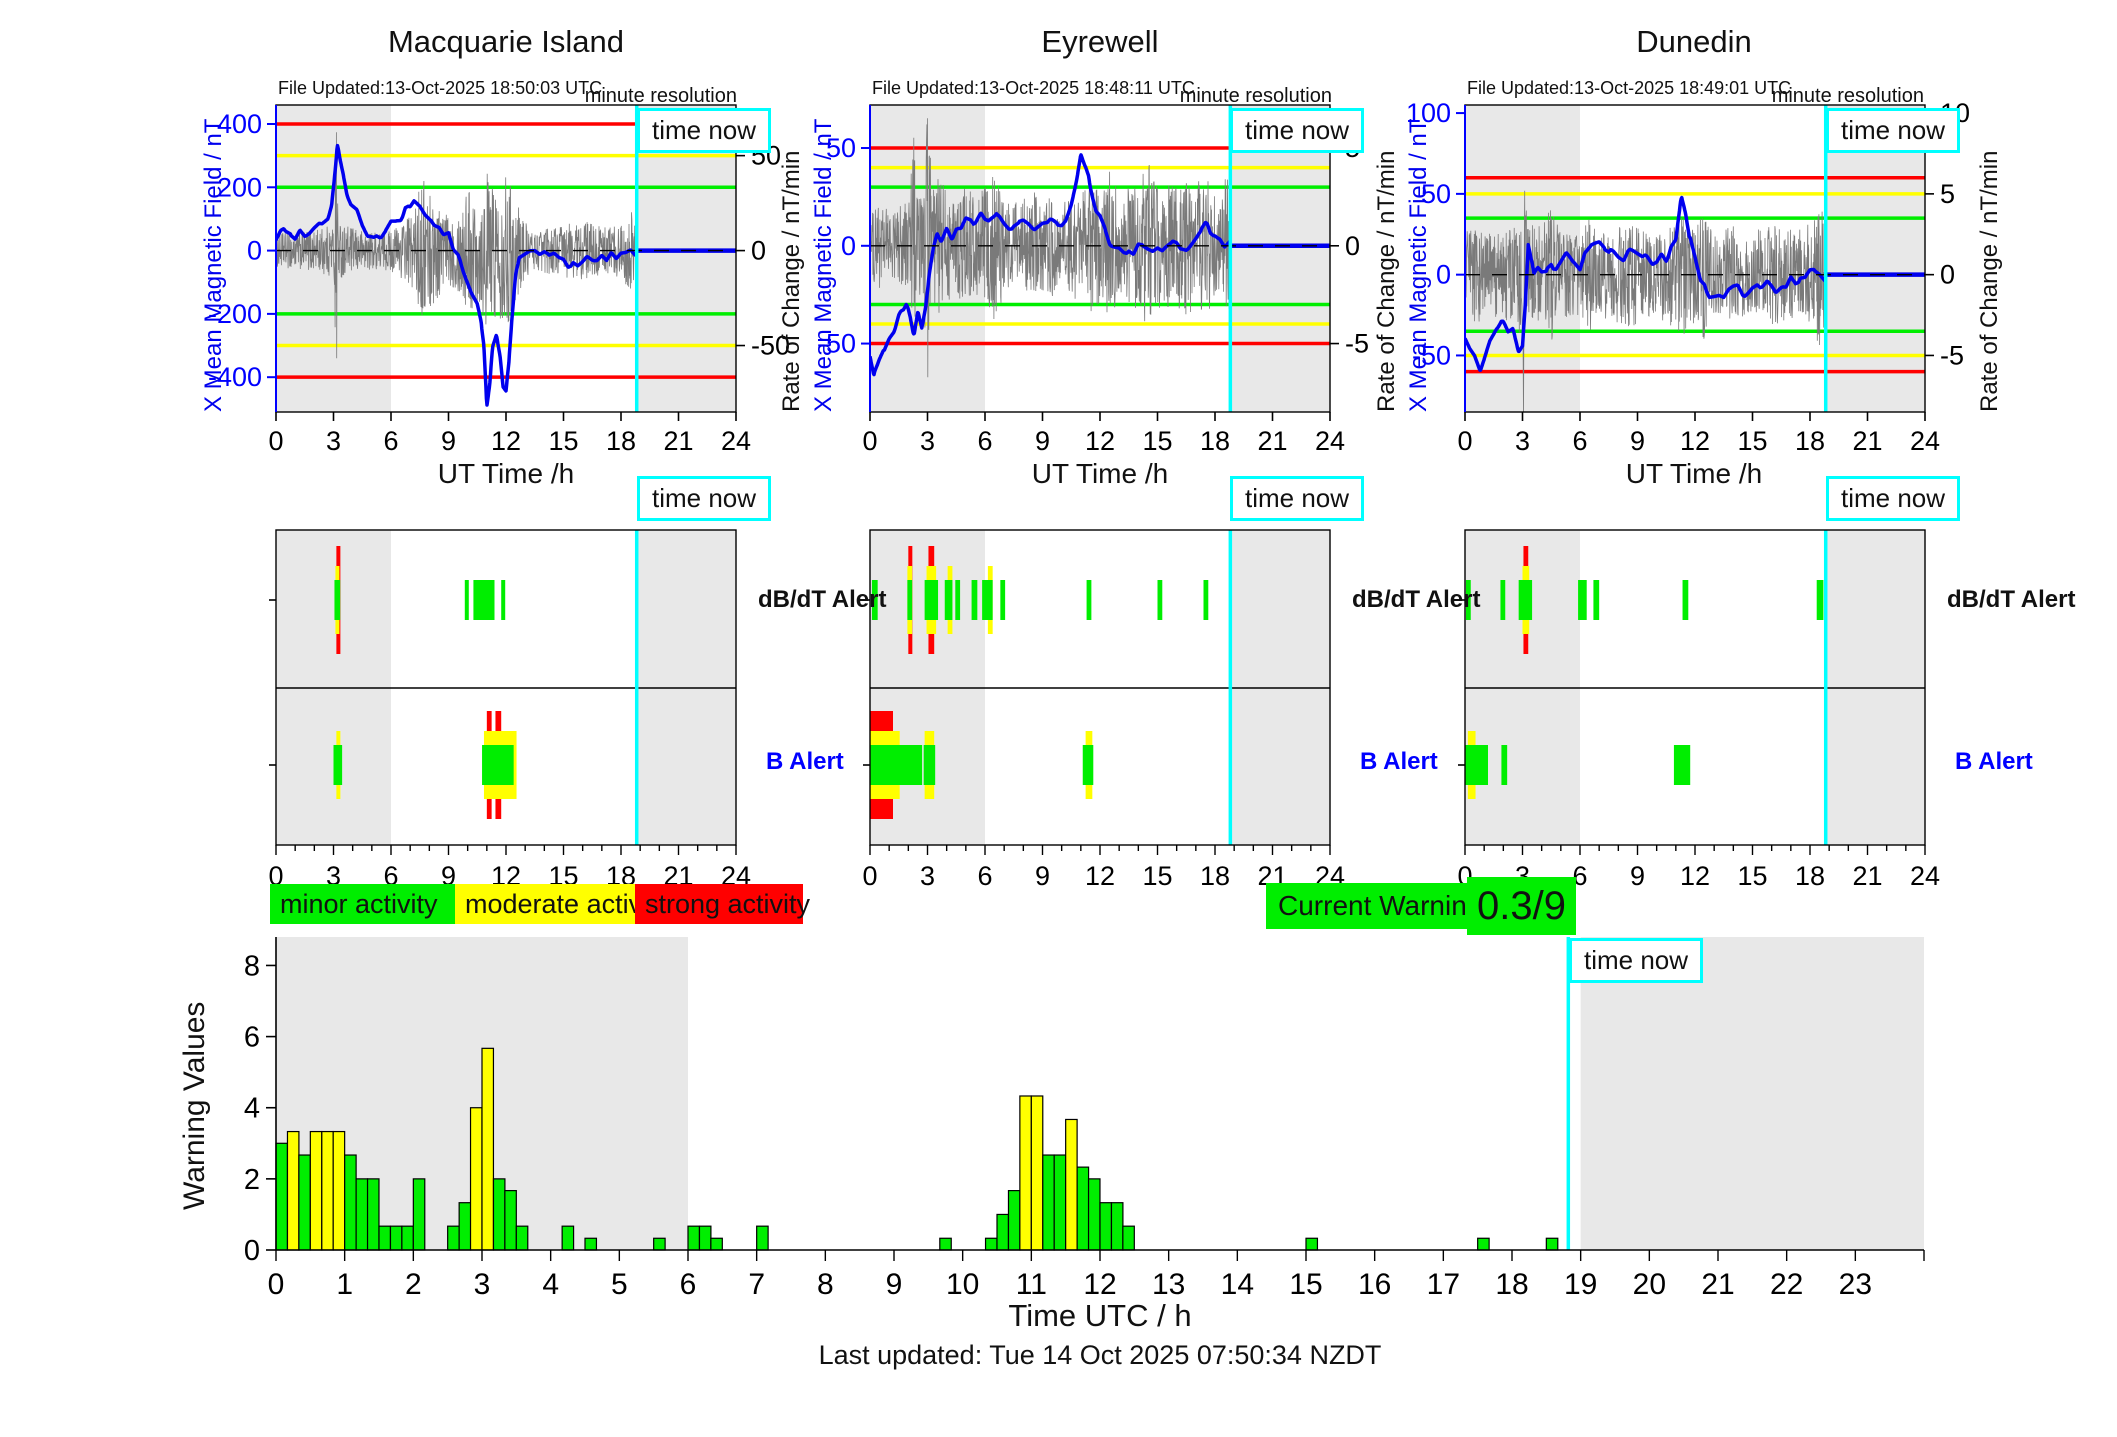 The image size is (2117, 1437). What do you see at coordinates (1374, 1284) in the screenshot?
I see `x-tick-label: 16` at bounding box center [1374, 1284].